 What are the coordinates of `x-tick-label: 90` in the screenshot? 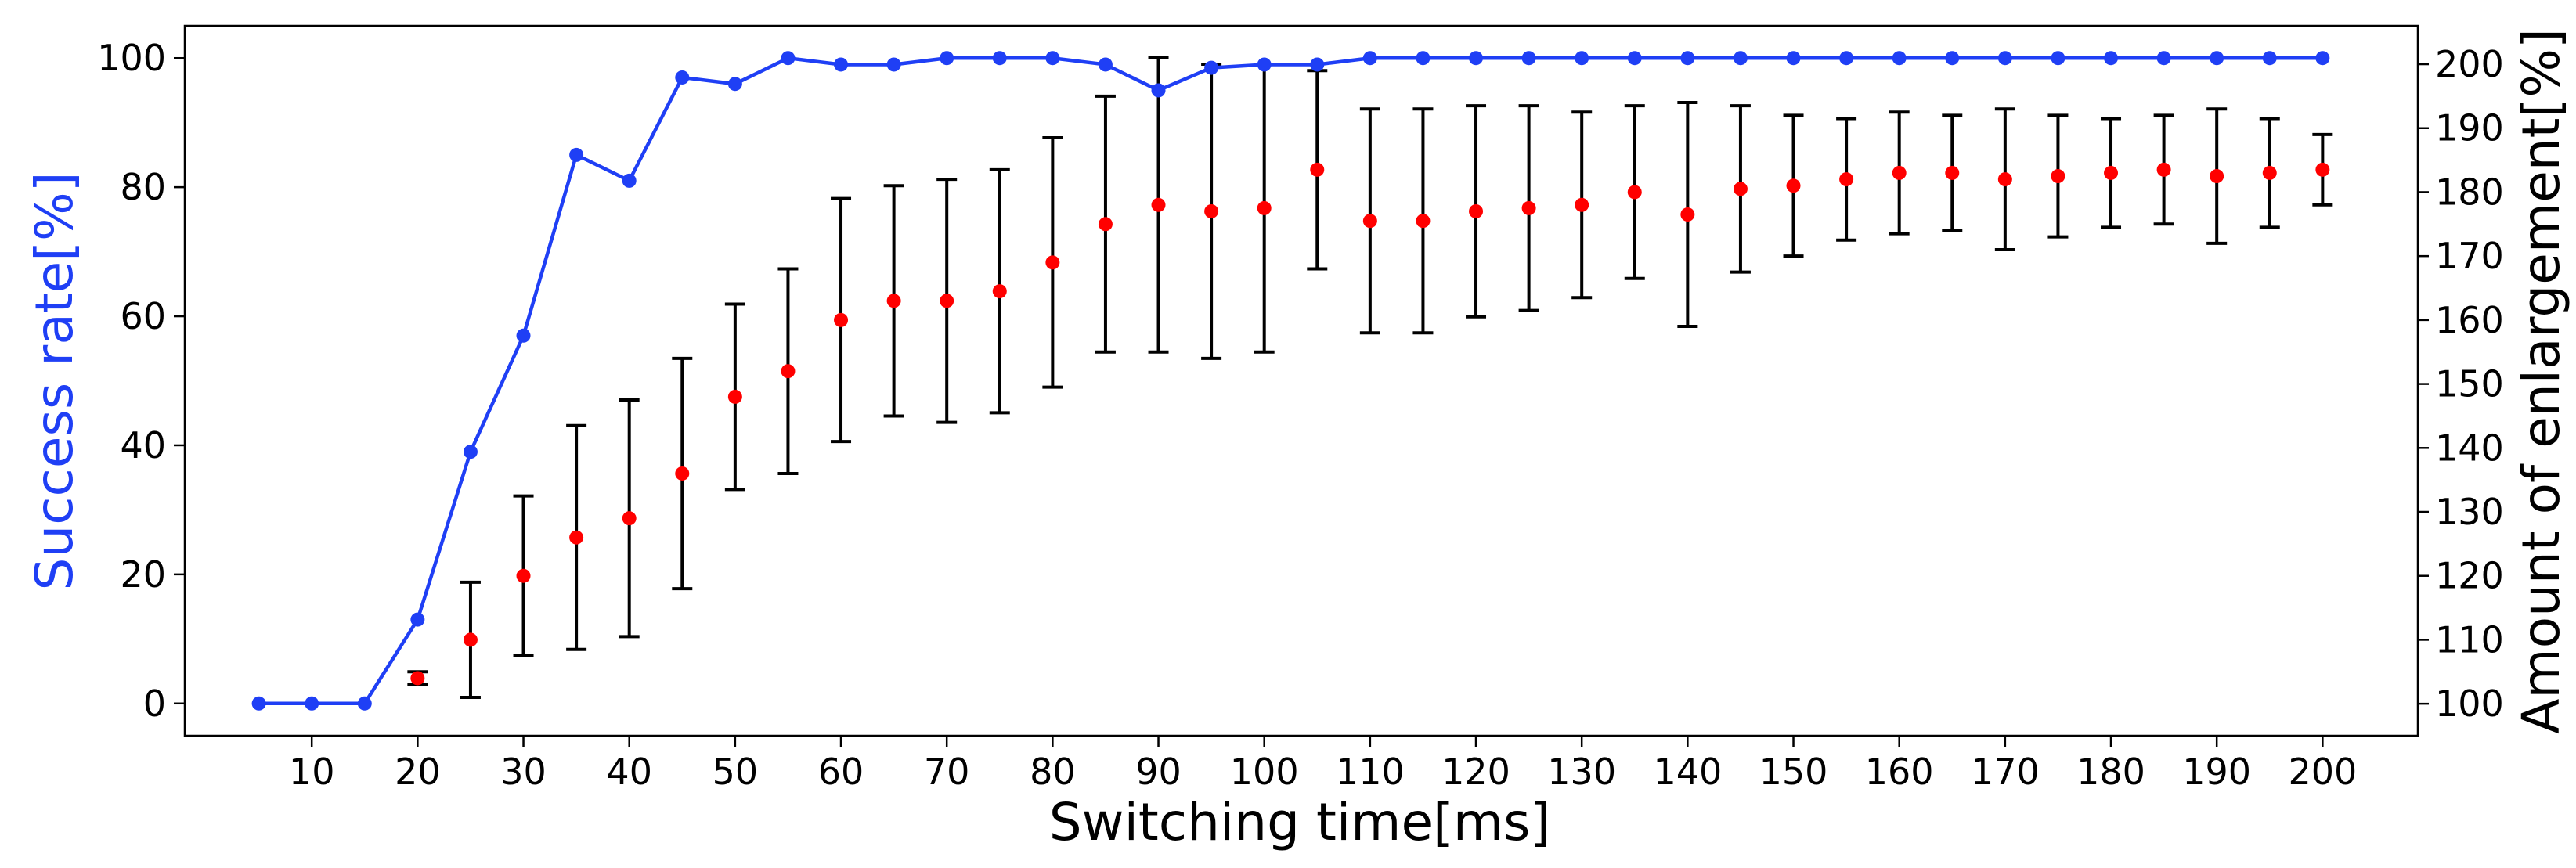 It's located at (1158, 772).